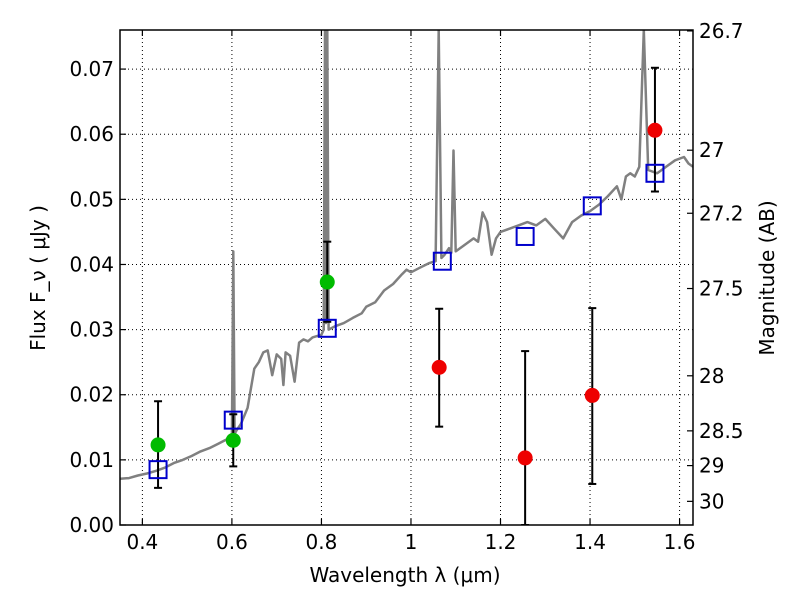  I want to click on y-tick-label: 0.02, so click(91, 395).